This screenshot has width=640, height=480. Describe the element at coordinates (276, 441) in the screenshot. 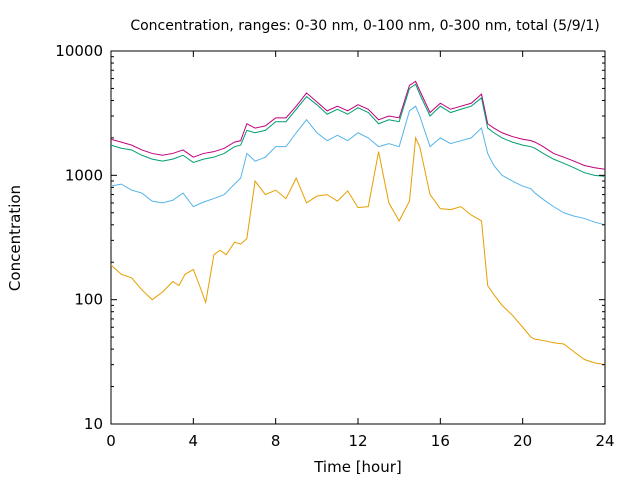

I see `x-tick-label: 8` at that location.